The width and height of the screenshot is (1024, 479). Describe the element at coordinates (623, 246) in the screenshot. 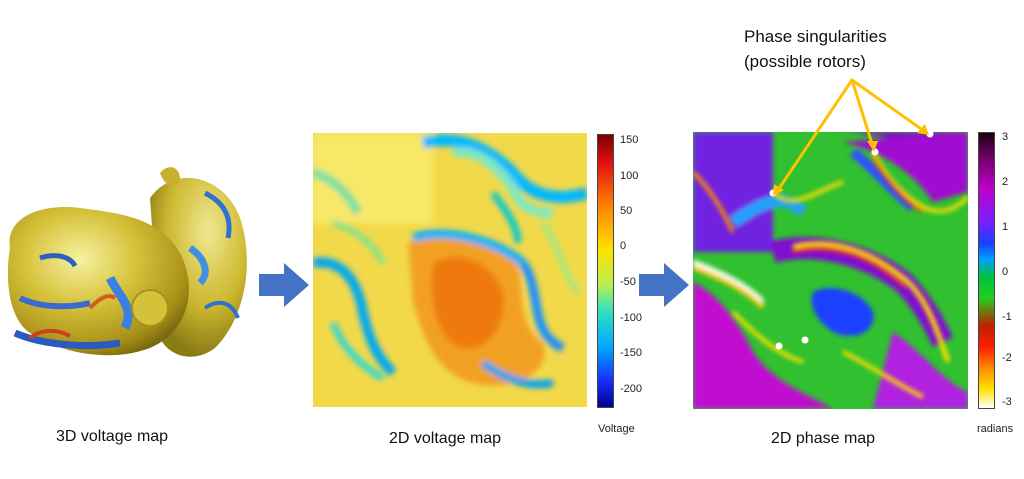

I see `voltage-colorbar-tick: 0` at that location.